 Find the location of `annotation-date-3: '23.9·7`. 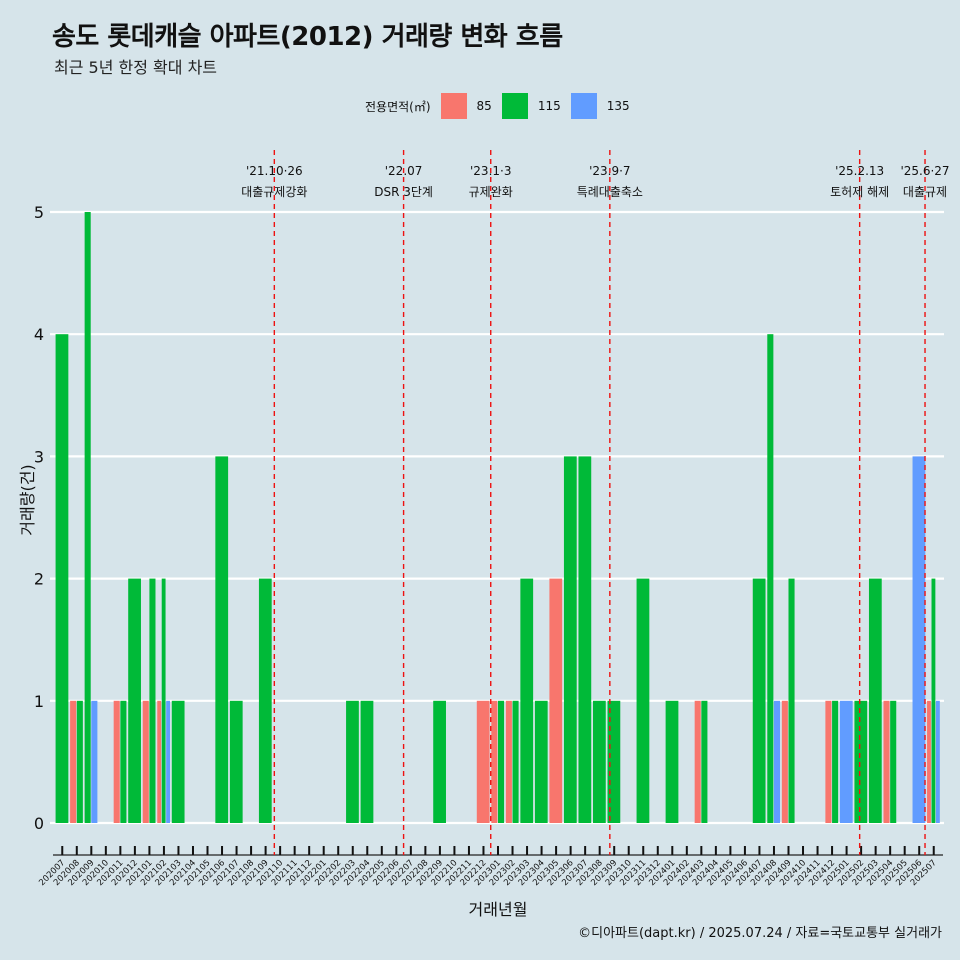

annotation-date-3: '23.9·7 is located at coordinates (609, 171).